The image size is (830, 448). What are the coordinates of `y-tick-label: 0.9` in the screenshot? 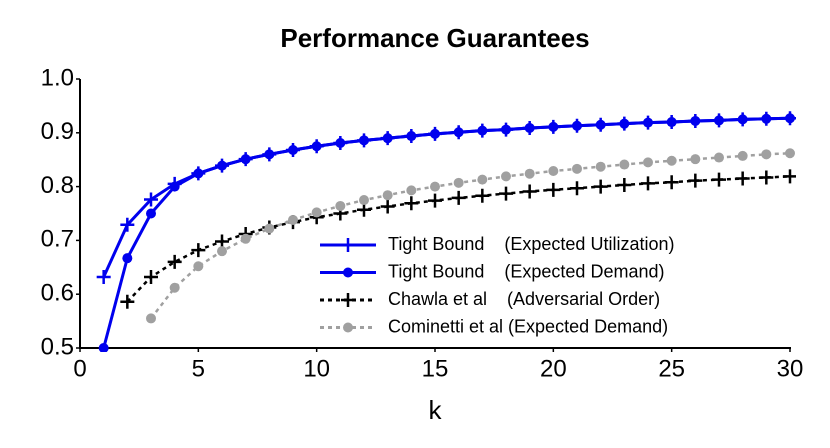 It's located at (57, 131).